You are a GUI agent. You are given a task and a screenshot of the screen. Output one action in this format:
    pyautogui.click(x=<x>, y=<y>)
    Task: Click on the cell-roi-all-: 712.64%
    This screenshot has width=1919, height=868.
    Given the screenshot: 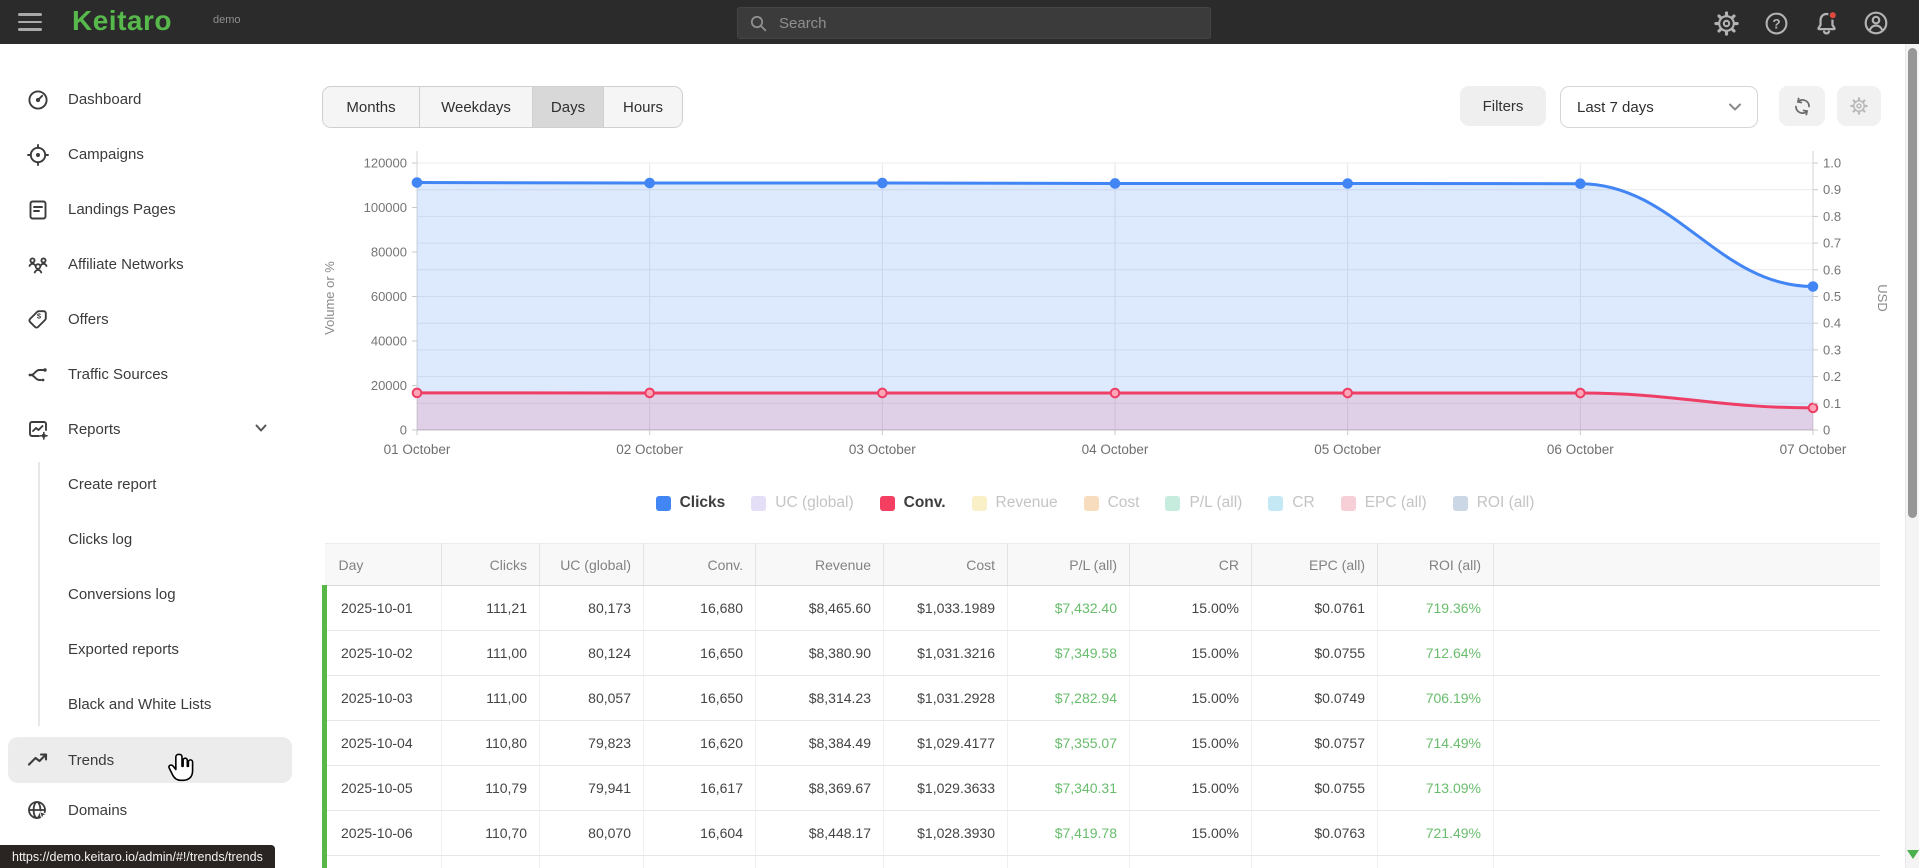 What is the action you would take?
    pyautogui.click(x=1435, y=653)
    